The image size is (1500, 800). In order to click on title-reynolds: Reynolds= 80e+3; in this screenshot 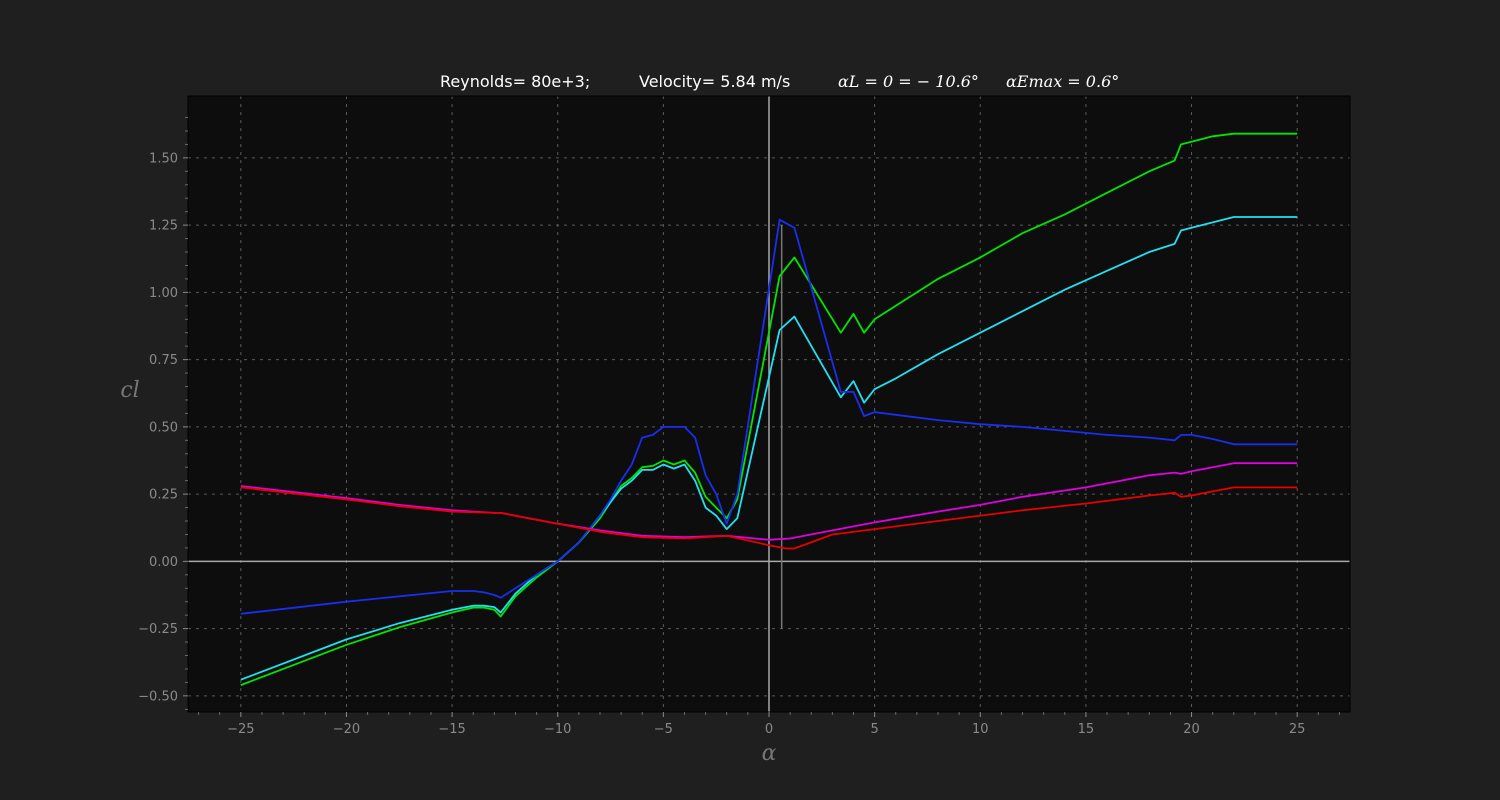, I will do `click(515, 81)`.